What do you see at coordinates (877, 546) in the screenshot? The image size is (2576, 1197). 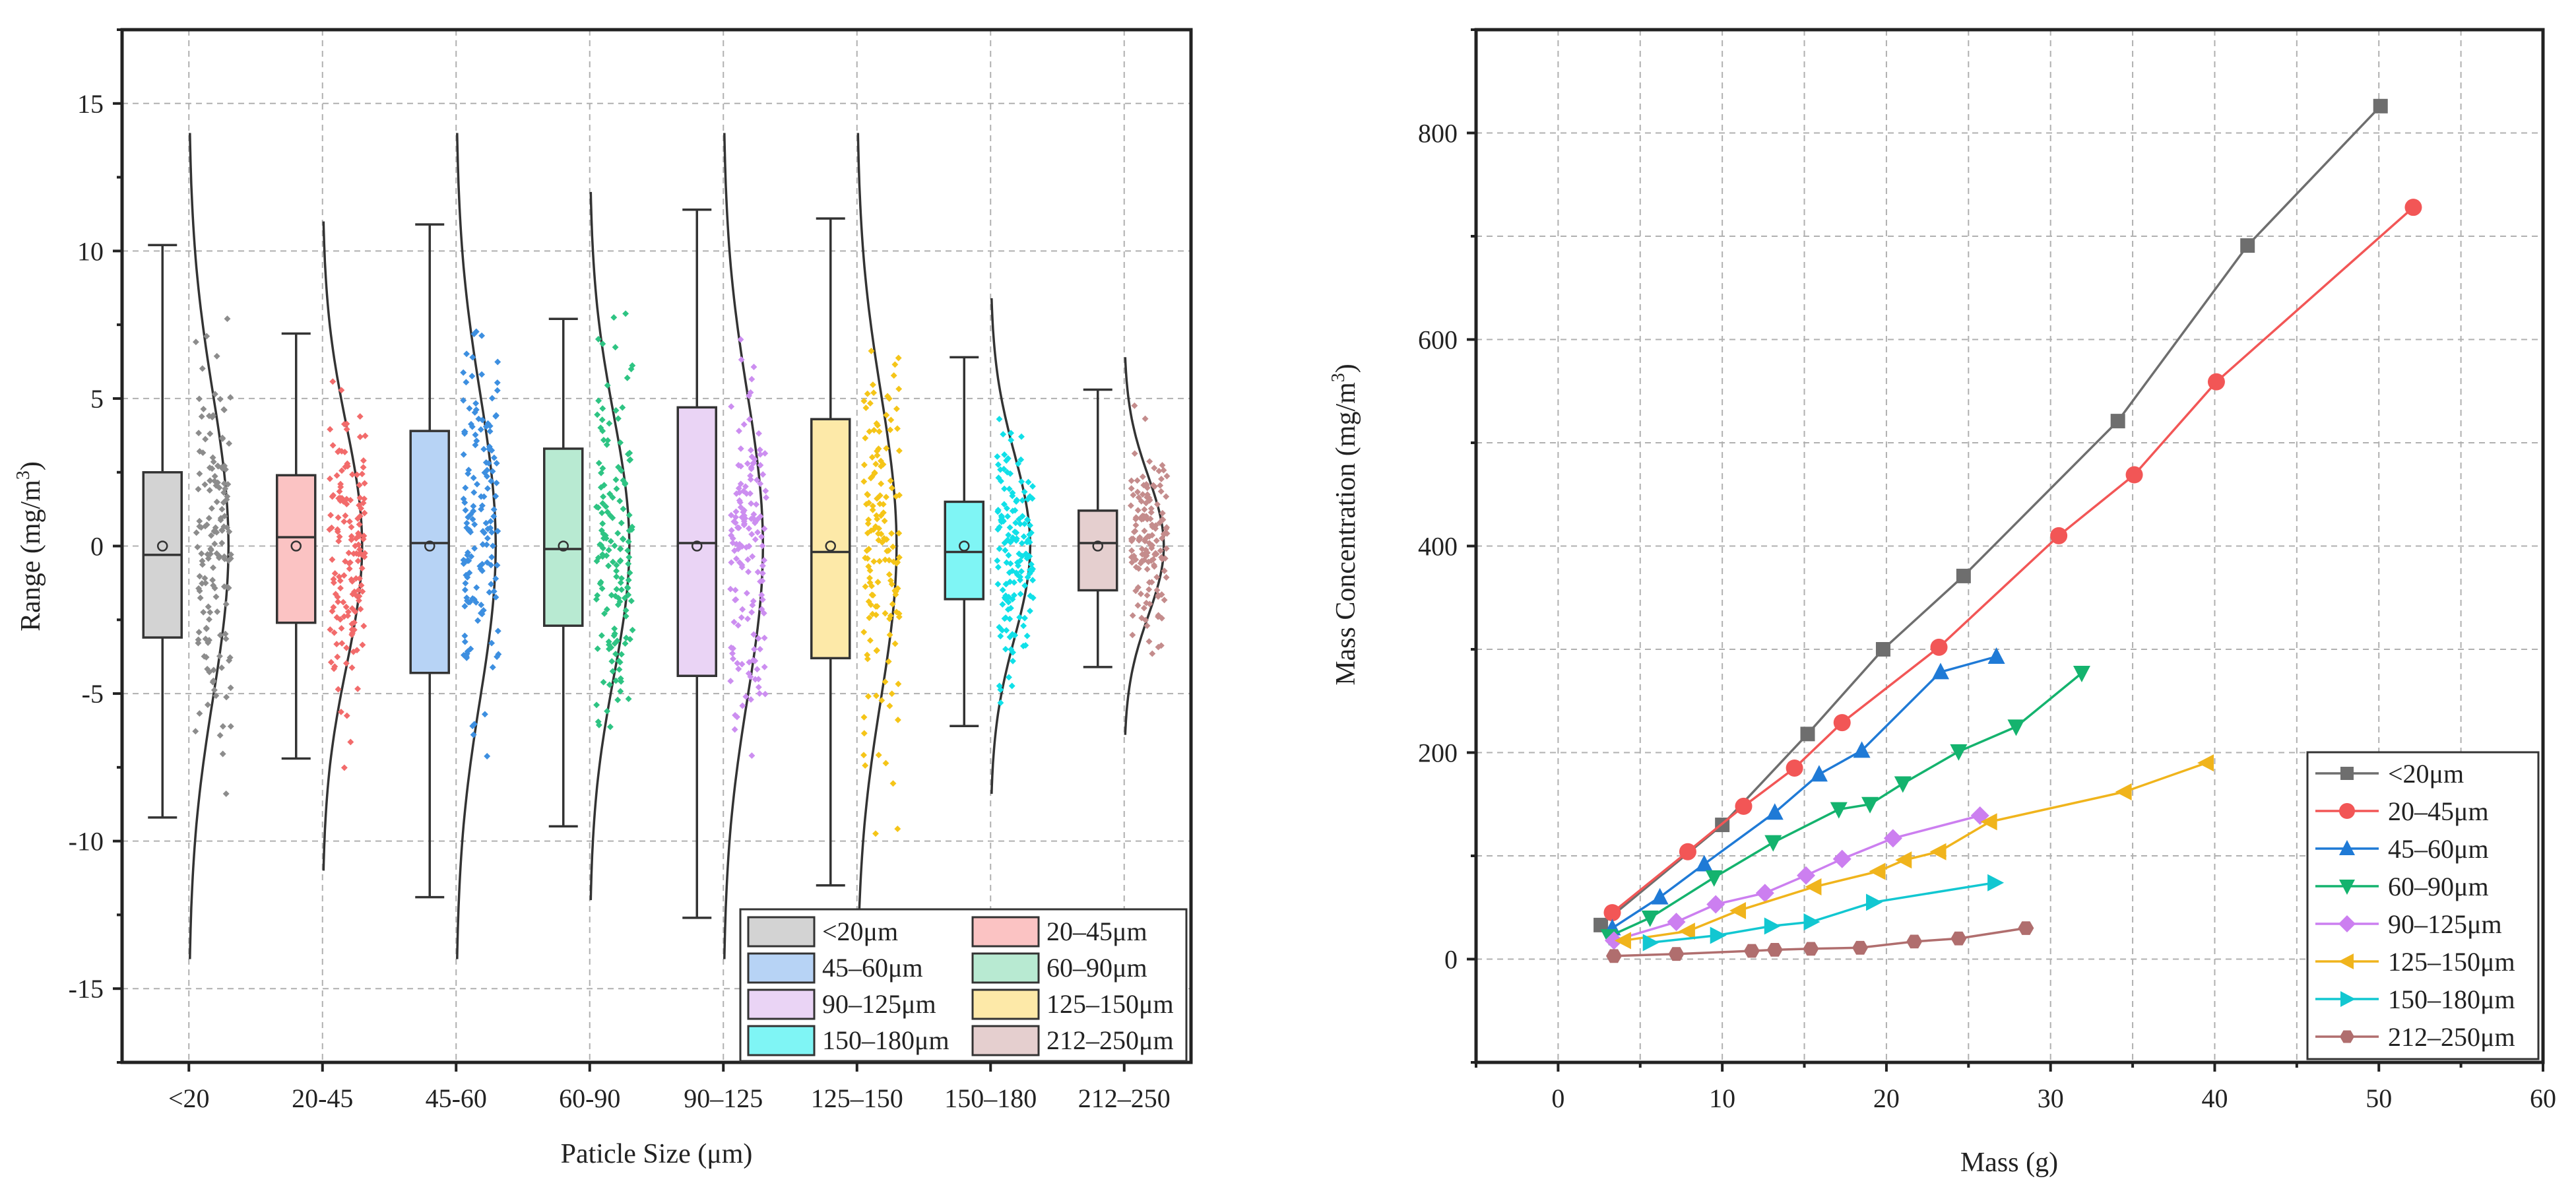 I see `violin-curve` at bounding box center [877, 546].